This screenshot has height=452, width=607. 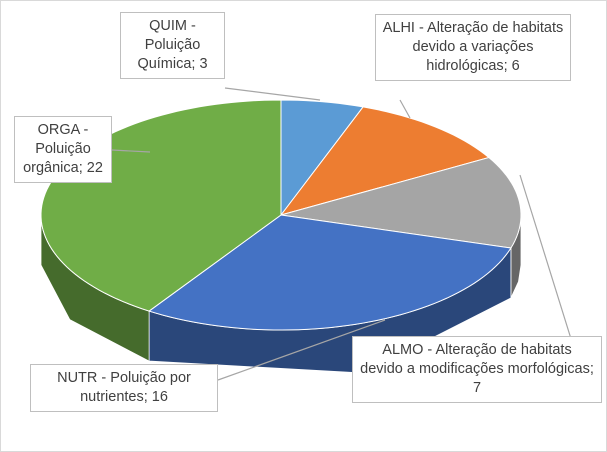 I want to click on data-label: QUIM - Poluição Química; 3, so click(x=172, y=45).